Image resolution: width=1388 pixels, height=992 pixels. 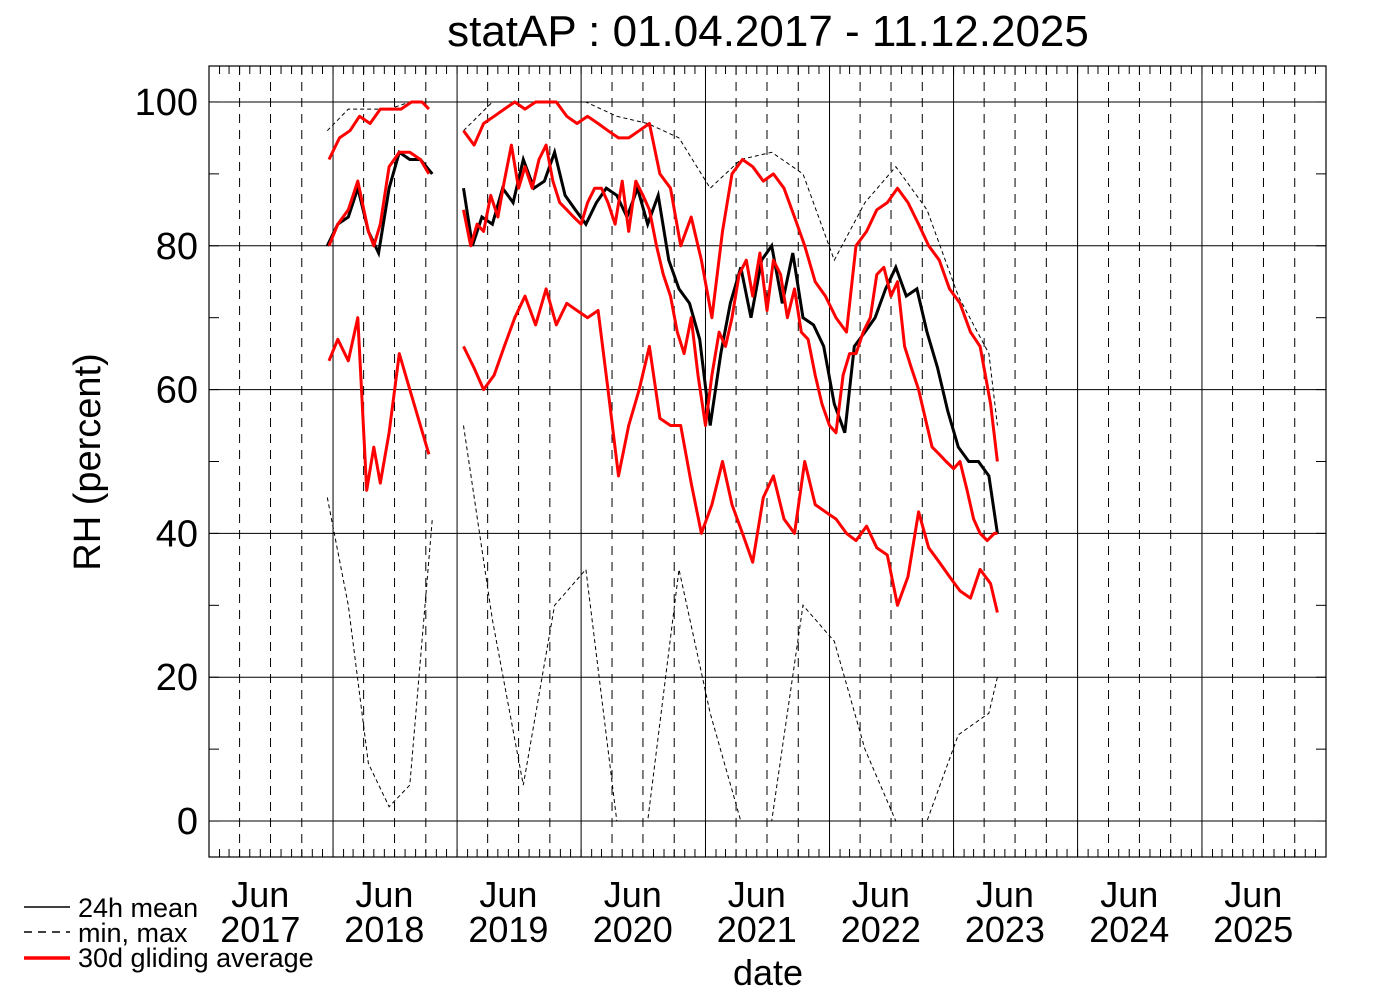 I want to click on y-tick-label: 0, so click(x=187, y=822).